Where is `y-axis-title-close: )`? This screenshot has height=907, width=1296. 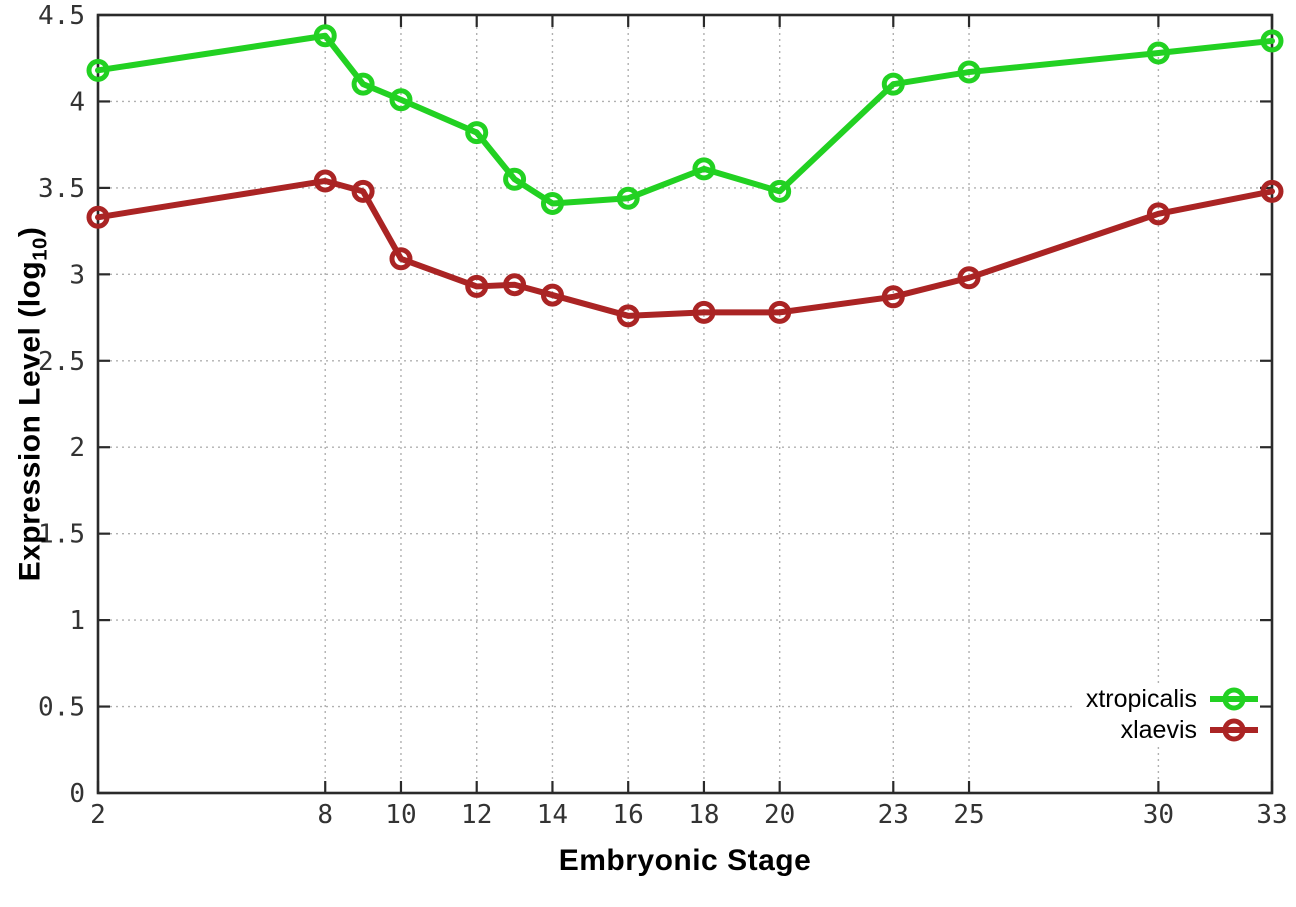
y-axis-title-close: ) is located at coordinates (30, 232).